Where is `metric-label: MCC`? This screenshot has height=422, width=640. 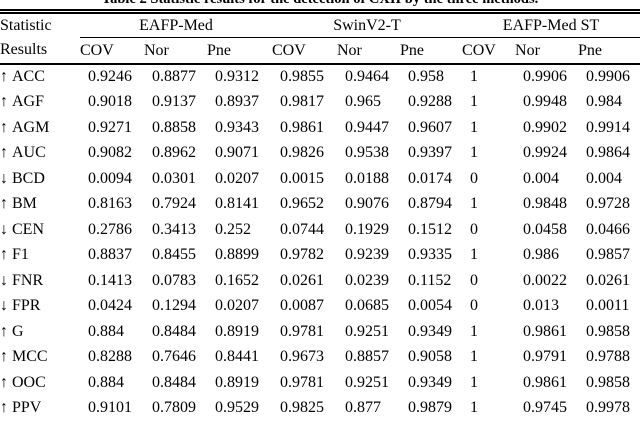
metric-label: MCC is located at coordinates (30, 357).